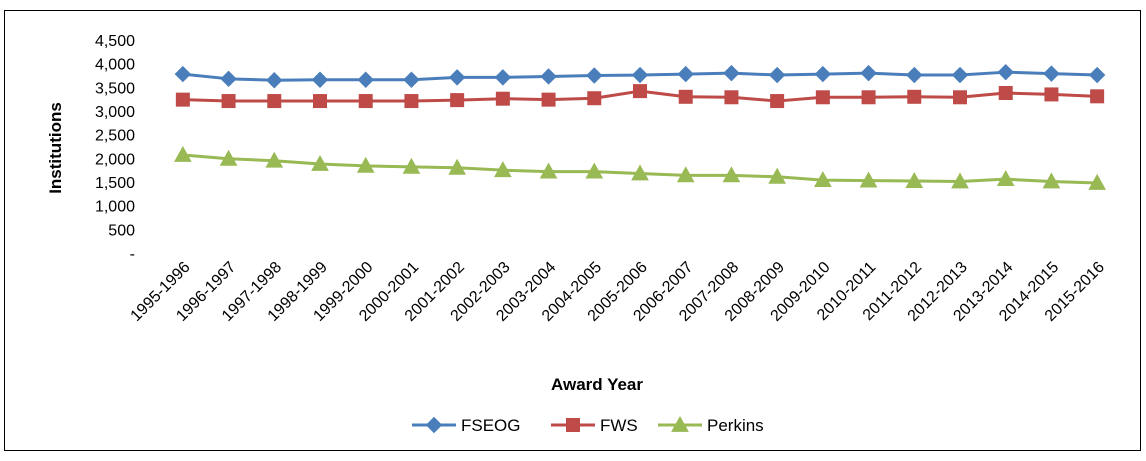 The width and height of the screenshot is (1146, 461). What do you see at coordinates (115, 159) in the screenshot?
I see `y-tick-label: 2,000` at bounding box center [115, 159].